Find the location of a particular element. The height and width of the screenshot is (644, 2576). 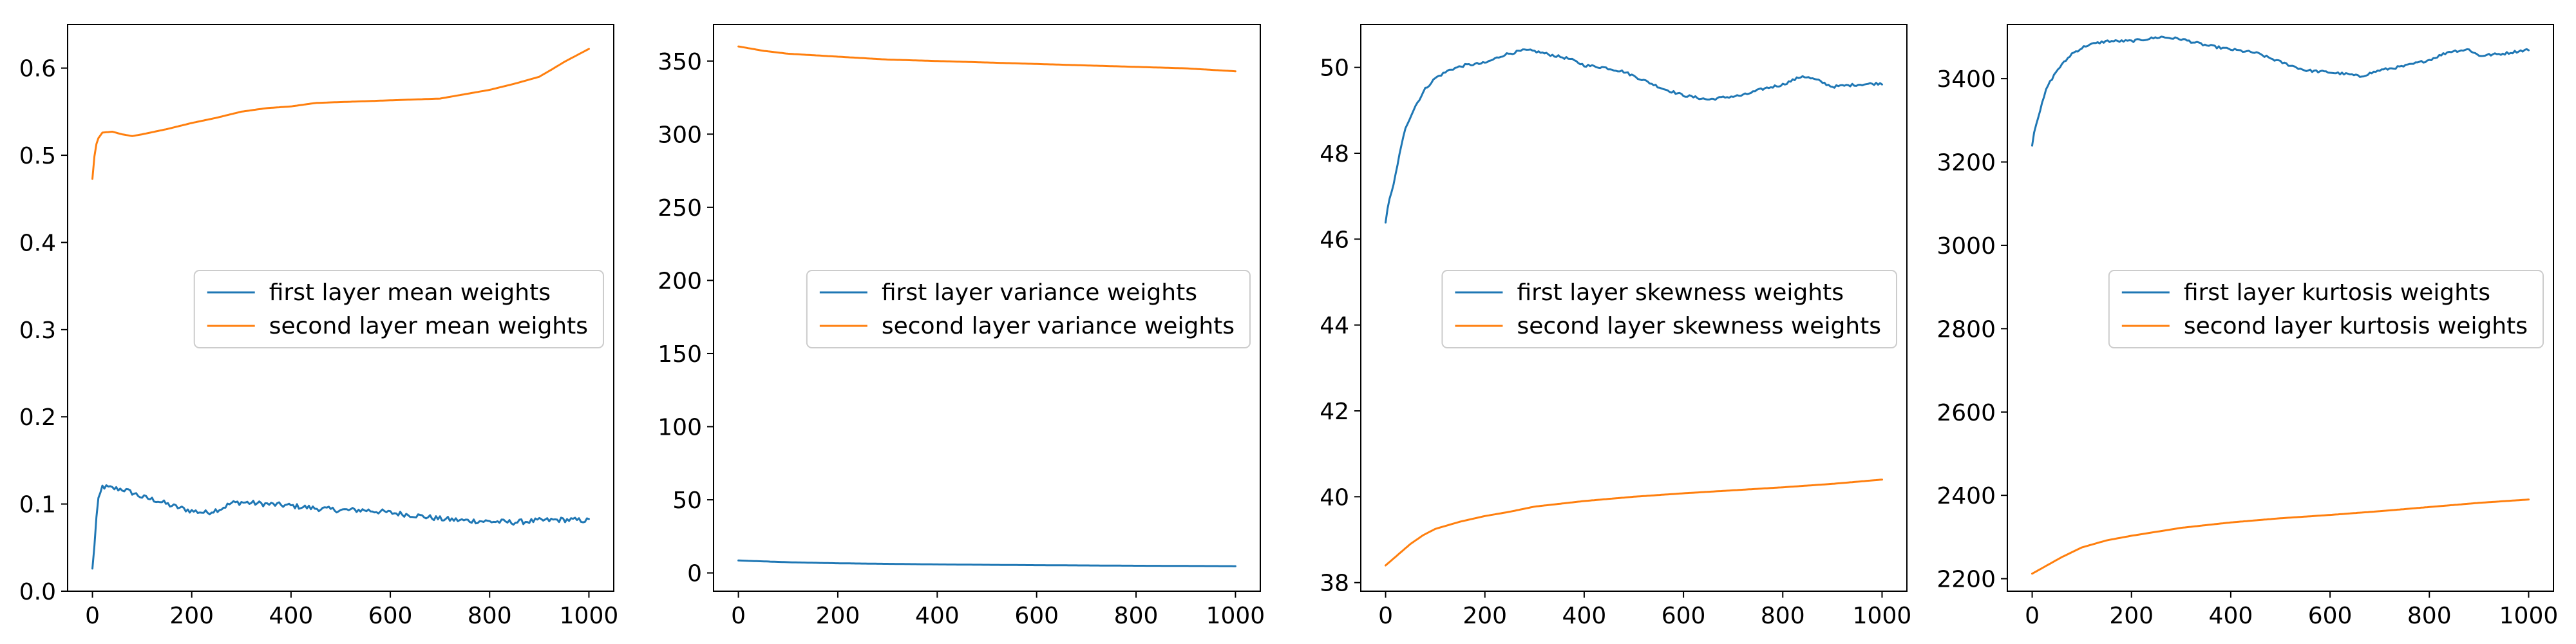

y-tick-label: 48 is located at coordinates (1335, 154).